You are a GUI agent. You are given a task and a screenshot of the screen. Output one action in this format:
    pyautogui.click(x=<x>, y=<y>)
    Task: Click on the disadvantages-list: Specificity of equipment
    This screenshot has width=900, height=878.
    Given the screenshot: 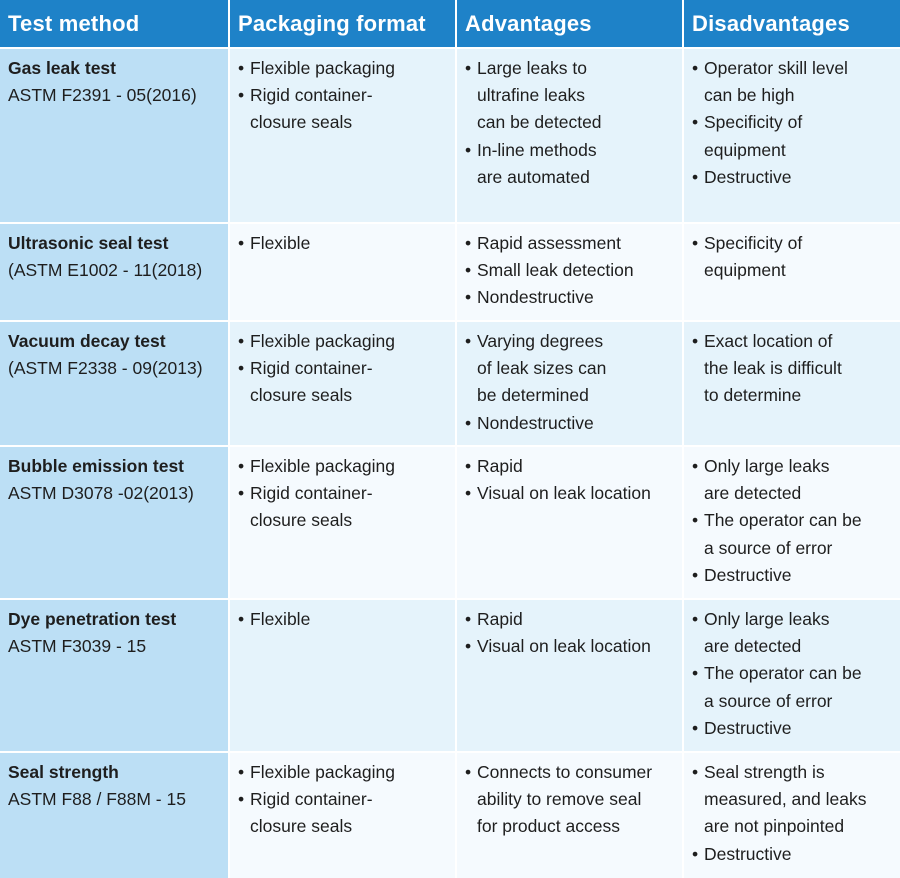 What is the action you would take?
    pyautogui.click(x=792, y=257)
    